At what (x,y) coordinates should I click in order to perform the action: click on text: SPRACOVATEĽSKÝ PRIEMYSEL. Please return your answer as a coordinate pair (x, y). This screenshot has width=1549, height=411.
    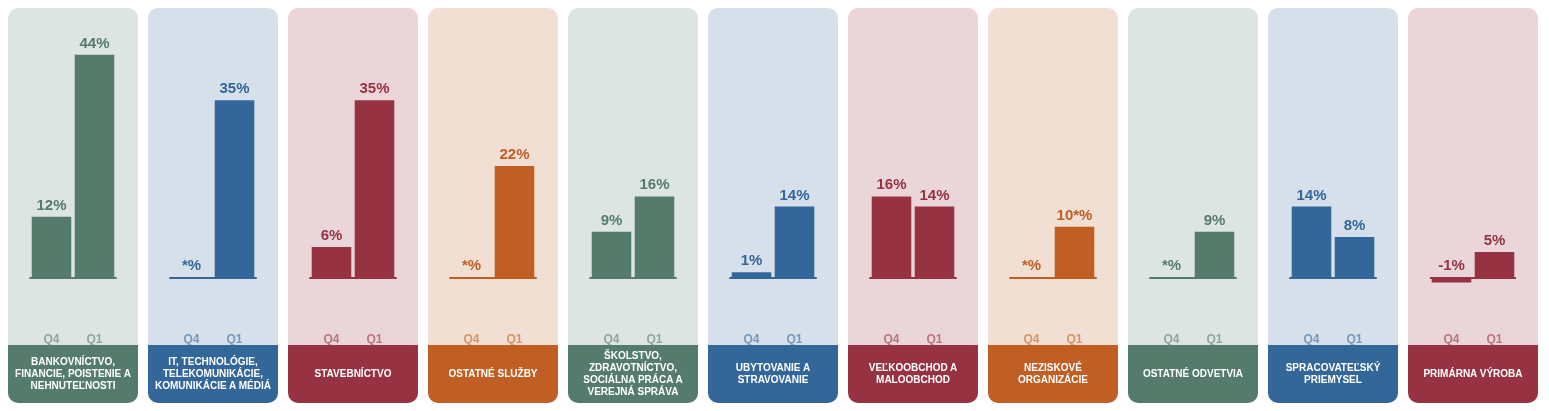
    Looking at the image, I should click on (1333, 374).